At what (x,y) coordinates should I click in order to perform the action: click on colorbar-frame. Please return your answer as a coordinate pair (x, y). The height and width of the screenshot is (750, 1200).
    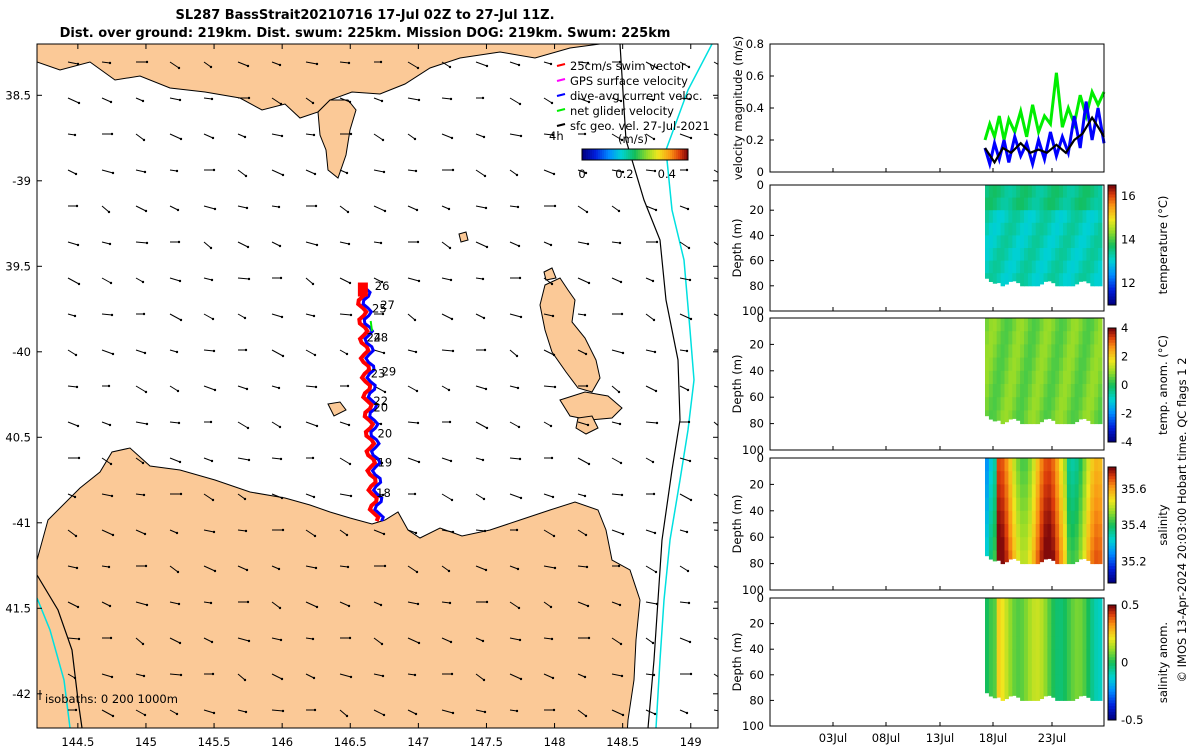
    Looking at the image, I should click on (1112, 662).